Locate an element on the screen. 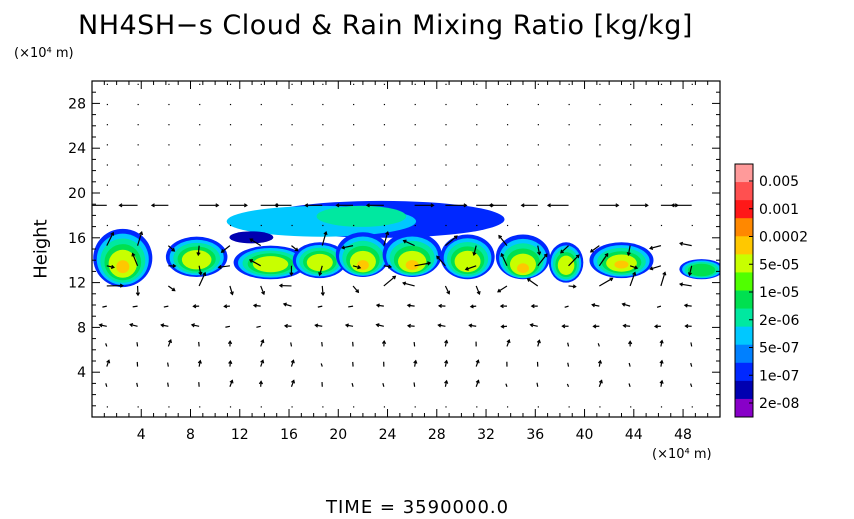 This screenshot has width=854, height=519. y-tick-label: 24 is located at coordinates (77, 149).